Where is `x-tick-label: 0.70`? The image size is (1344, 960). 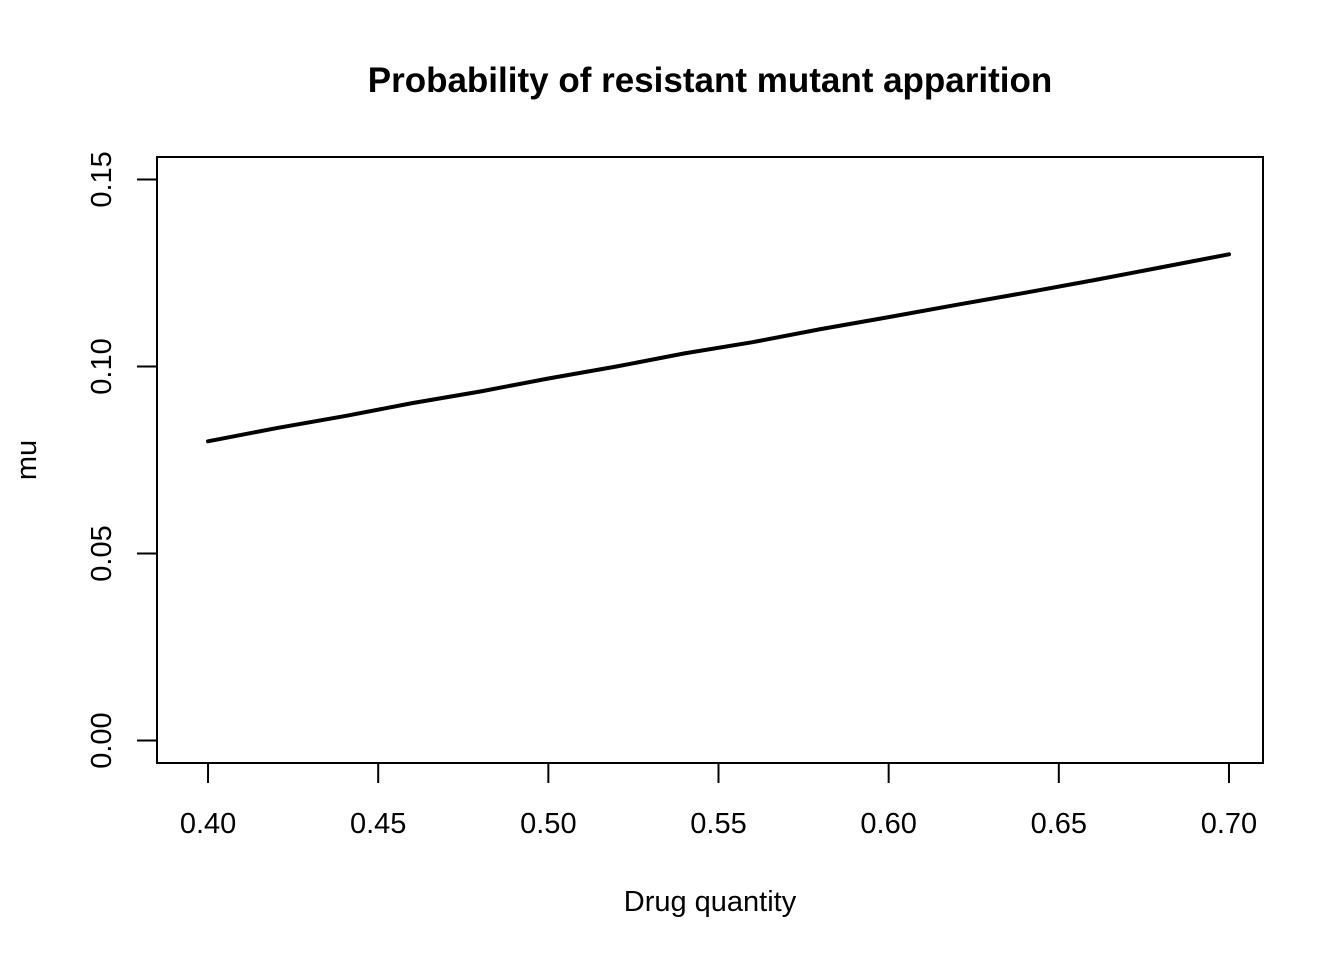 x-tick-label: 0.70 is located at coordinates (1229, 824).